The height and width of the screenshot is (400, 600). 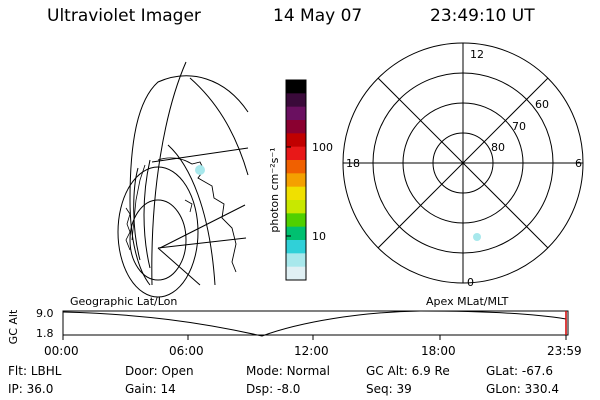 I want to click on timeline-xtick-0000: 00:00, so click(x=61, y=351).